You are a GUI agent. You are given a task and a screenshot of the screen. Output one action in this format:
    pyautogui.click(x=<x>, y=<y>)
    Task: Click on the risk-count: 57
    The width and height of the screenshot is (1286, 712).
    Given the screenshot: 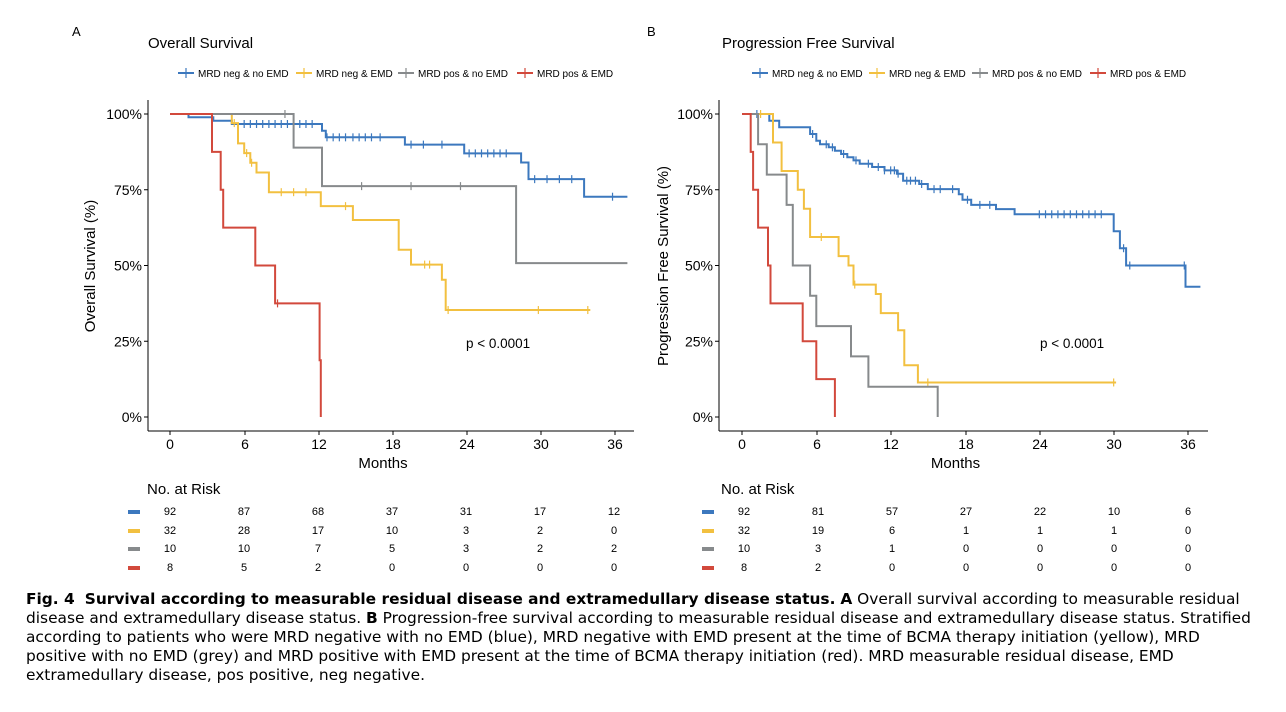 What is the action you would take?
    pyautogui.click(x=892, y=512)
    